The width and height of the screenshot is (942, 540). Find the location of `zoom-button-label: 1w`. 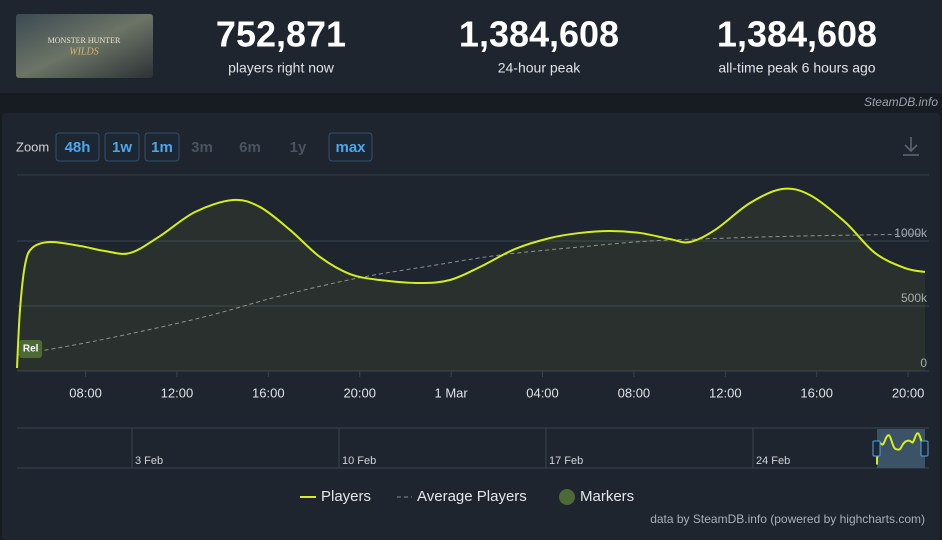

zoom-button-label: 1w is located at coordinates (122, 147).